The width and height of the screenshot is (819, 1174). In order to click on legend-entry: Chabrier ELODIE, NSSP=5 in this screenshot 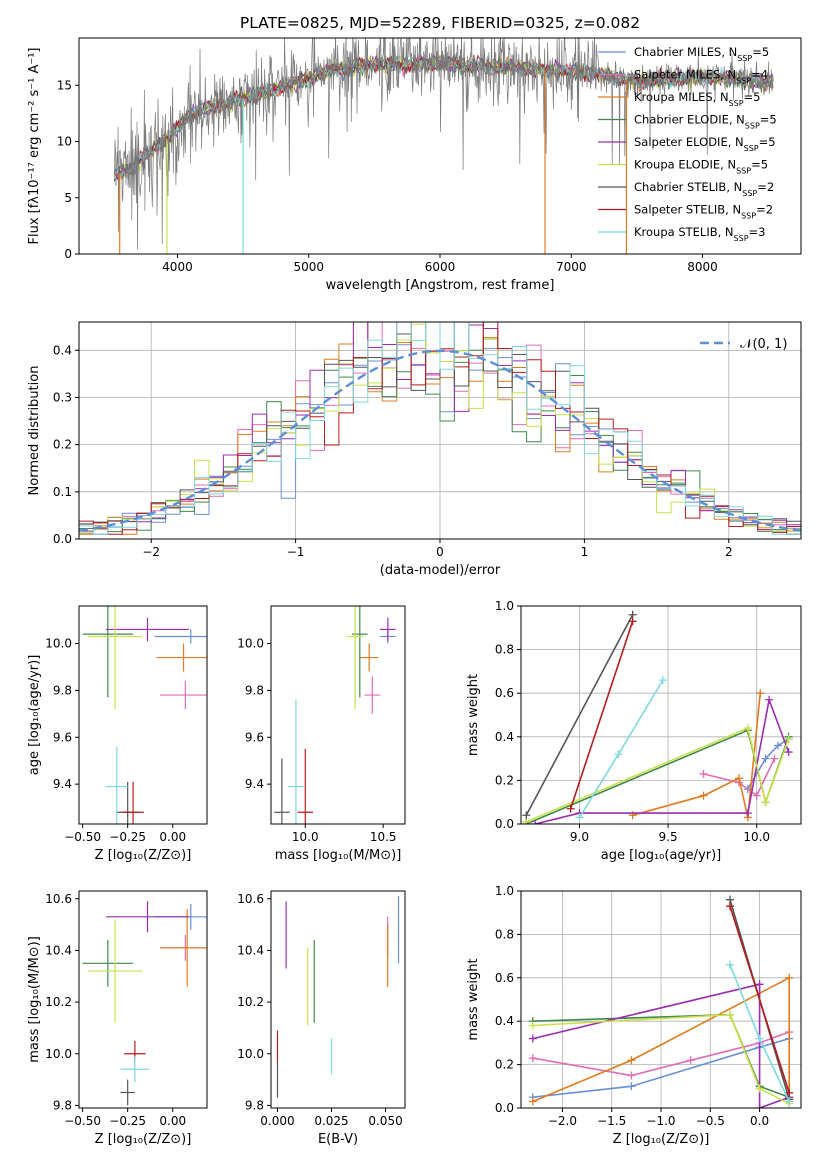, I will do `click(705, 122)`.